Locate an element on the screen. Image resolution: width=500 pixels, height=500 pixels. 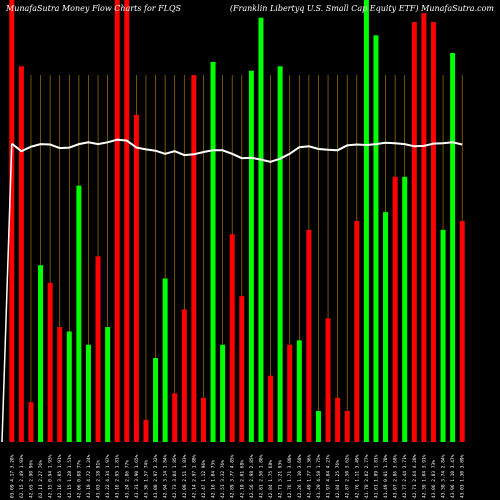
x-tick-label: 42.06 0.08 77% is located at coordinates (79, 479).